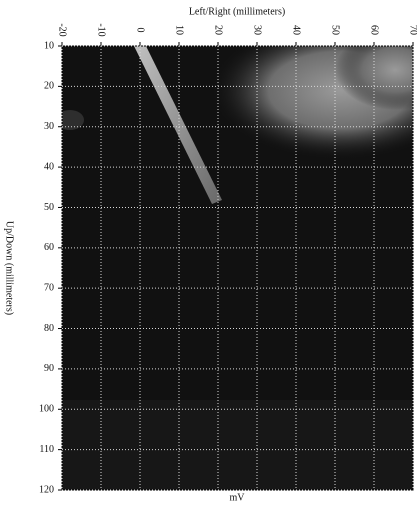 The width and height of the screenshot is (417, 505). Describe the element at coordinates (49, 287) in the screenshot. I see `y-tick-label: 70` at that location.